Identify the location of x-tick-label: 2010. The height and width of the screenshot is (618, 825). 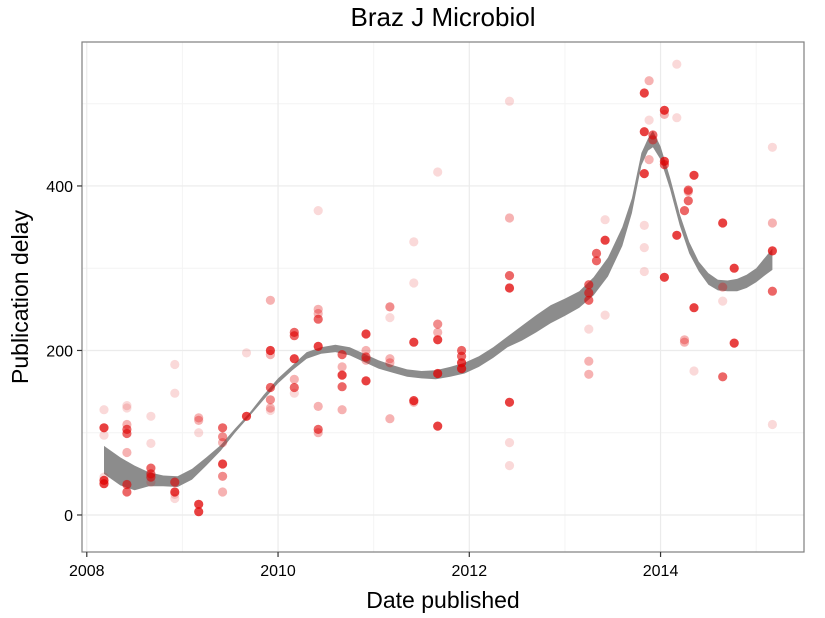
(278, 571).